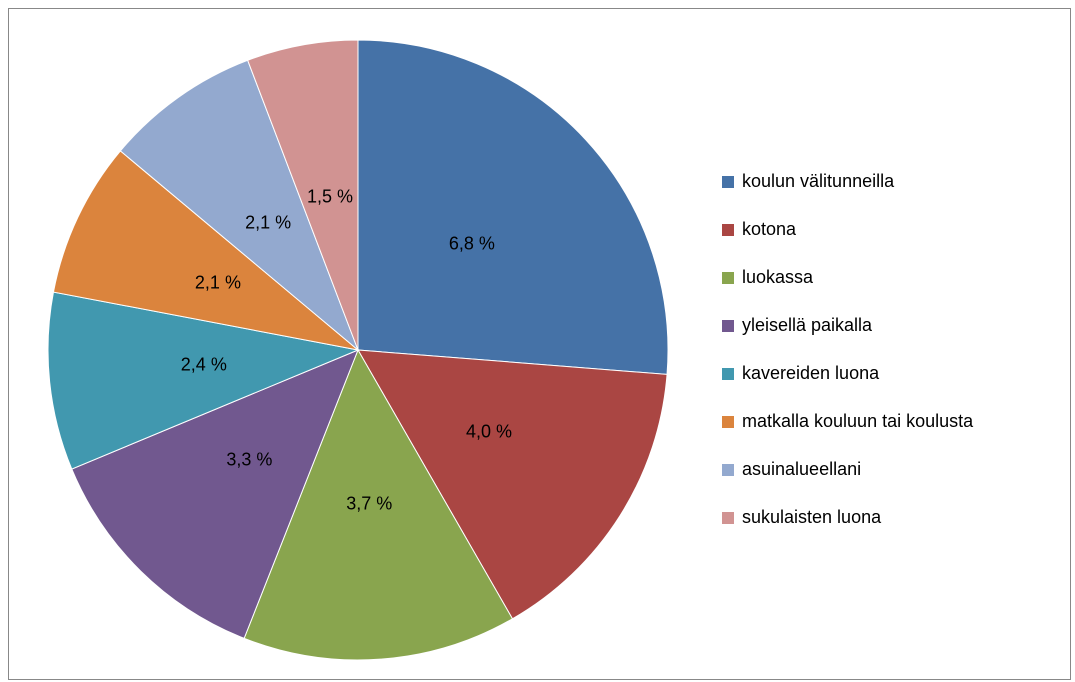 Image resolution: width=1075 pixels, height=682 pixels. I want to click on legend-label: matkalla kouluun tai koulusta, so click(858, 421).